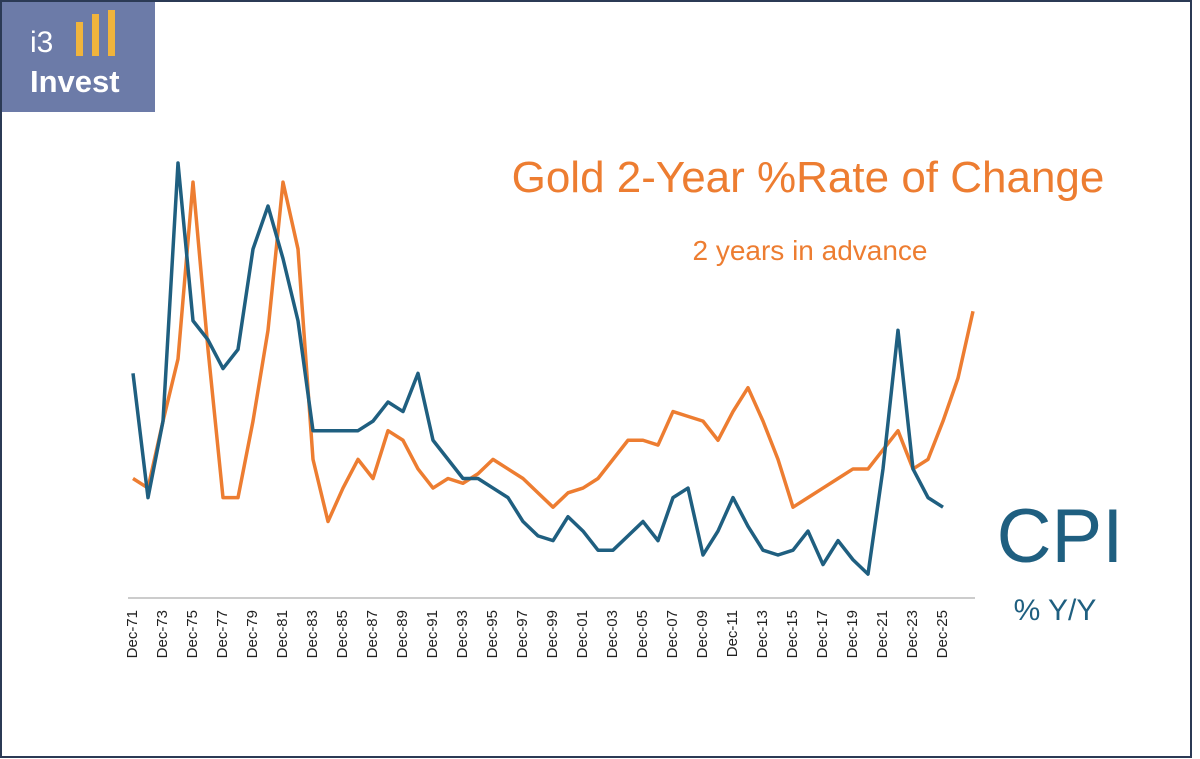  I want to click on x-tick-label: Dec-83, so click(312, 634).